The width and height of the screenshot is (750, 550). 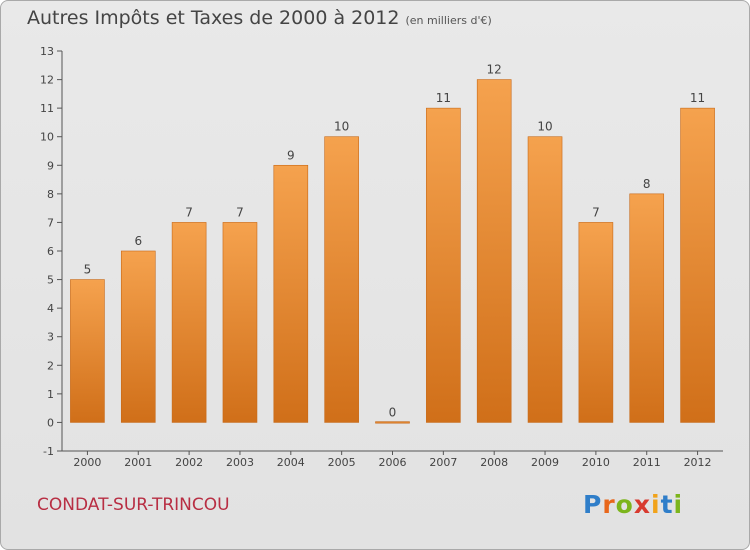 What do you see at coordinates (50, 222) in the screenshot?
I see `y-tick-label: 7` at bounding box center [50, 222].